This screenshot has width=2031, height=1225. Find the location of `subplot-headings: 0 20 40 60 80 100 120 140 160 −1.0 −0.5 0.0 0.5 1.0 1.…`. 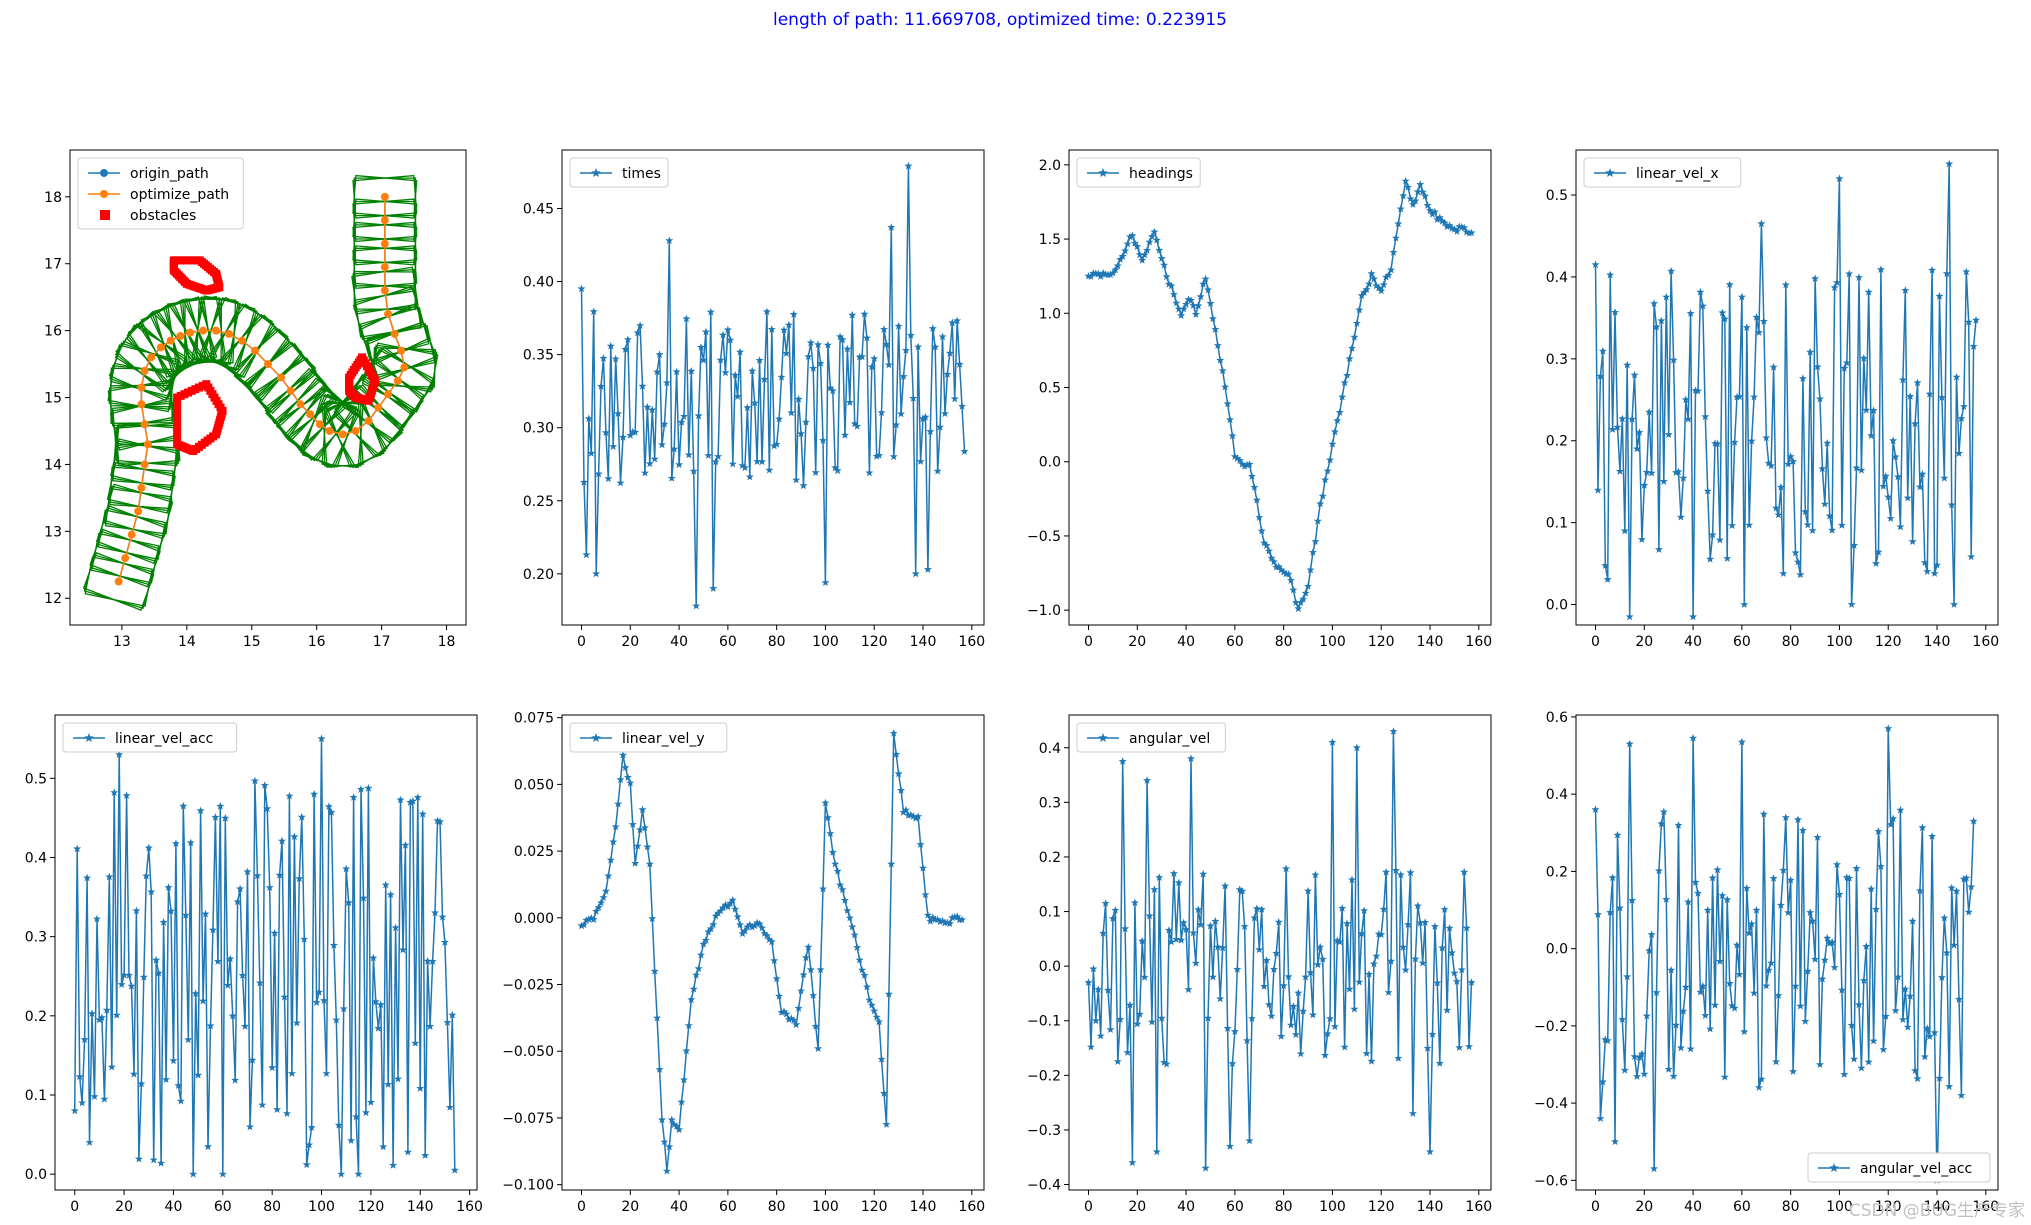

subplot-headings: 0 20 40 60 80 100 120 140 160 −1.0 −0.5 0.0 0.5 1.0 1.… is located at coordinates (1259, 399).